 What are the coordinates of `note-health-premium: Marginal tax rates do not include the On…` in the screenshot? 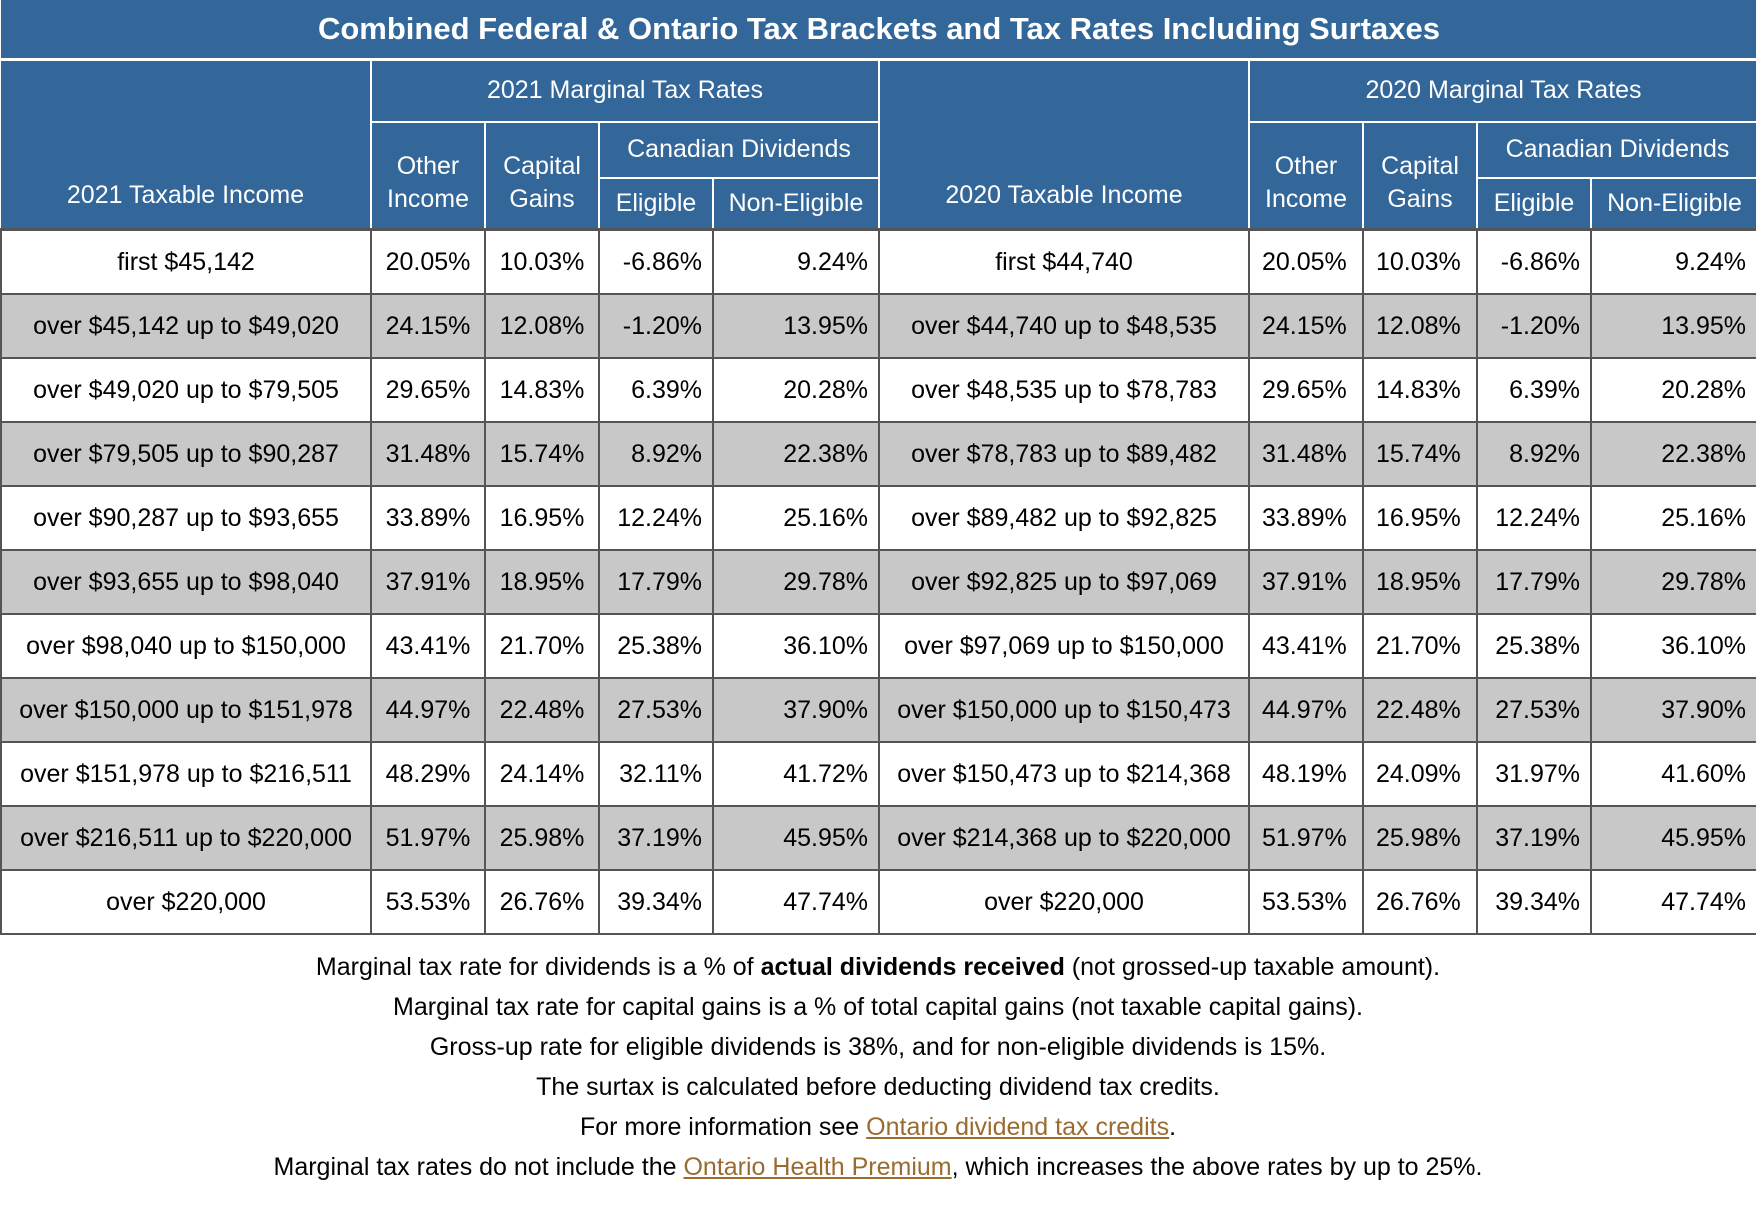 It's located at (878, 1167).